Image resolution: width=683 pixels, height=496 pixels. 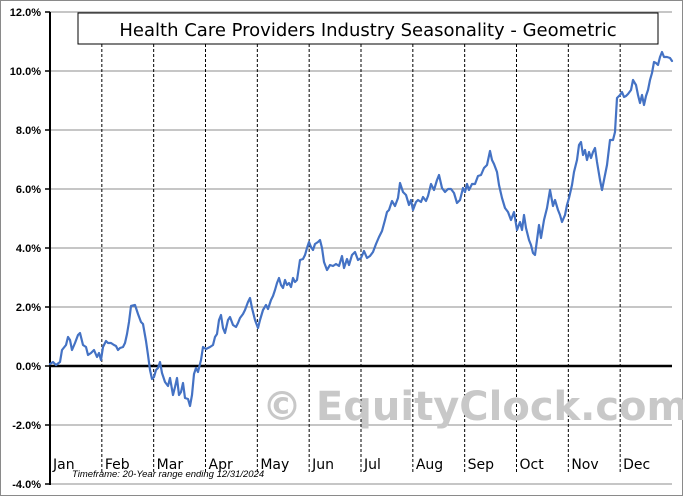 I want to click on month-label-may: May, so click(x=274, y=465).